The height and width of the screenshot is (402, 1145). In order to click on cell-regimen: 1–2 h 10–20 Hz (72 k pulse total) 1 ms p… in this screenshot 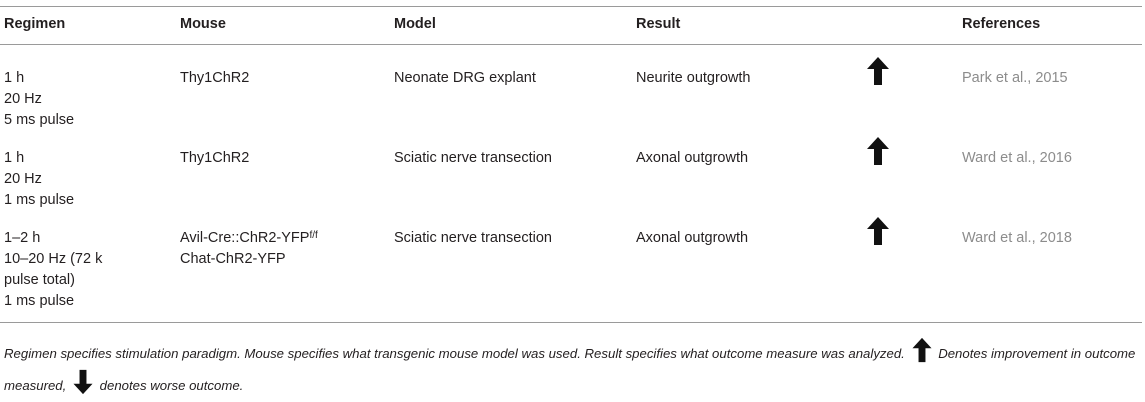, I will do `click(53, 270)`.